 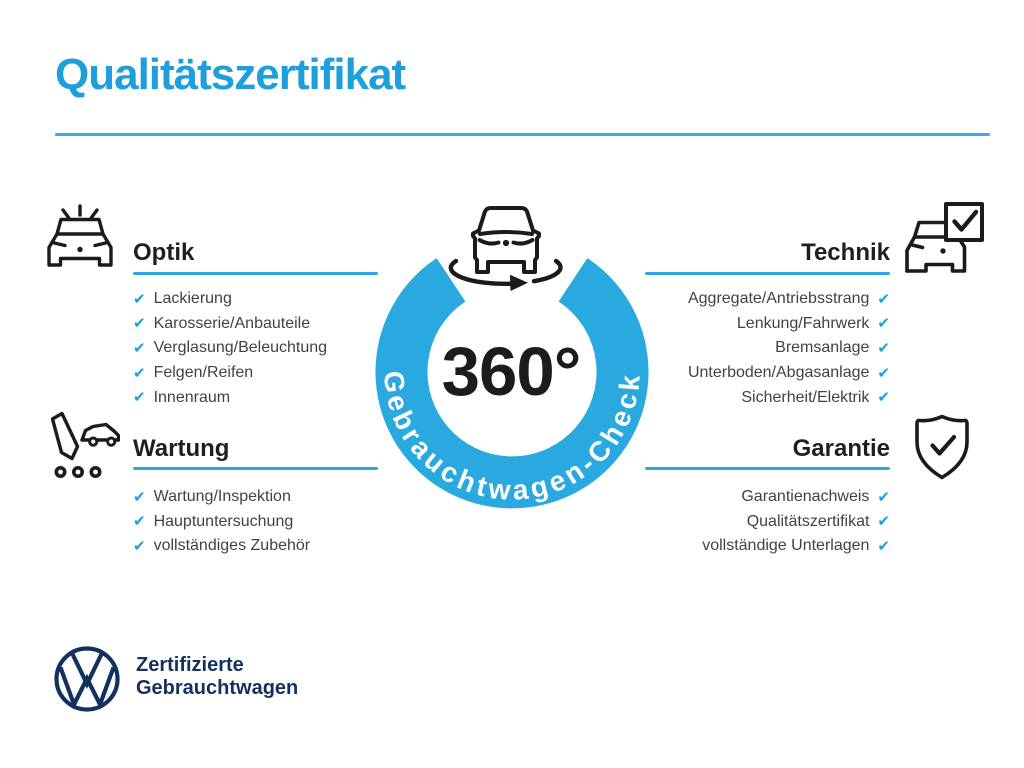 What do you see at coordinates (805, 497) in the screenshot?
I see `checklist-item-label: Garantienachweis` at bounding box center [805, 497].